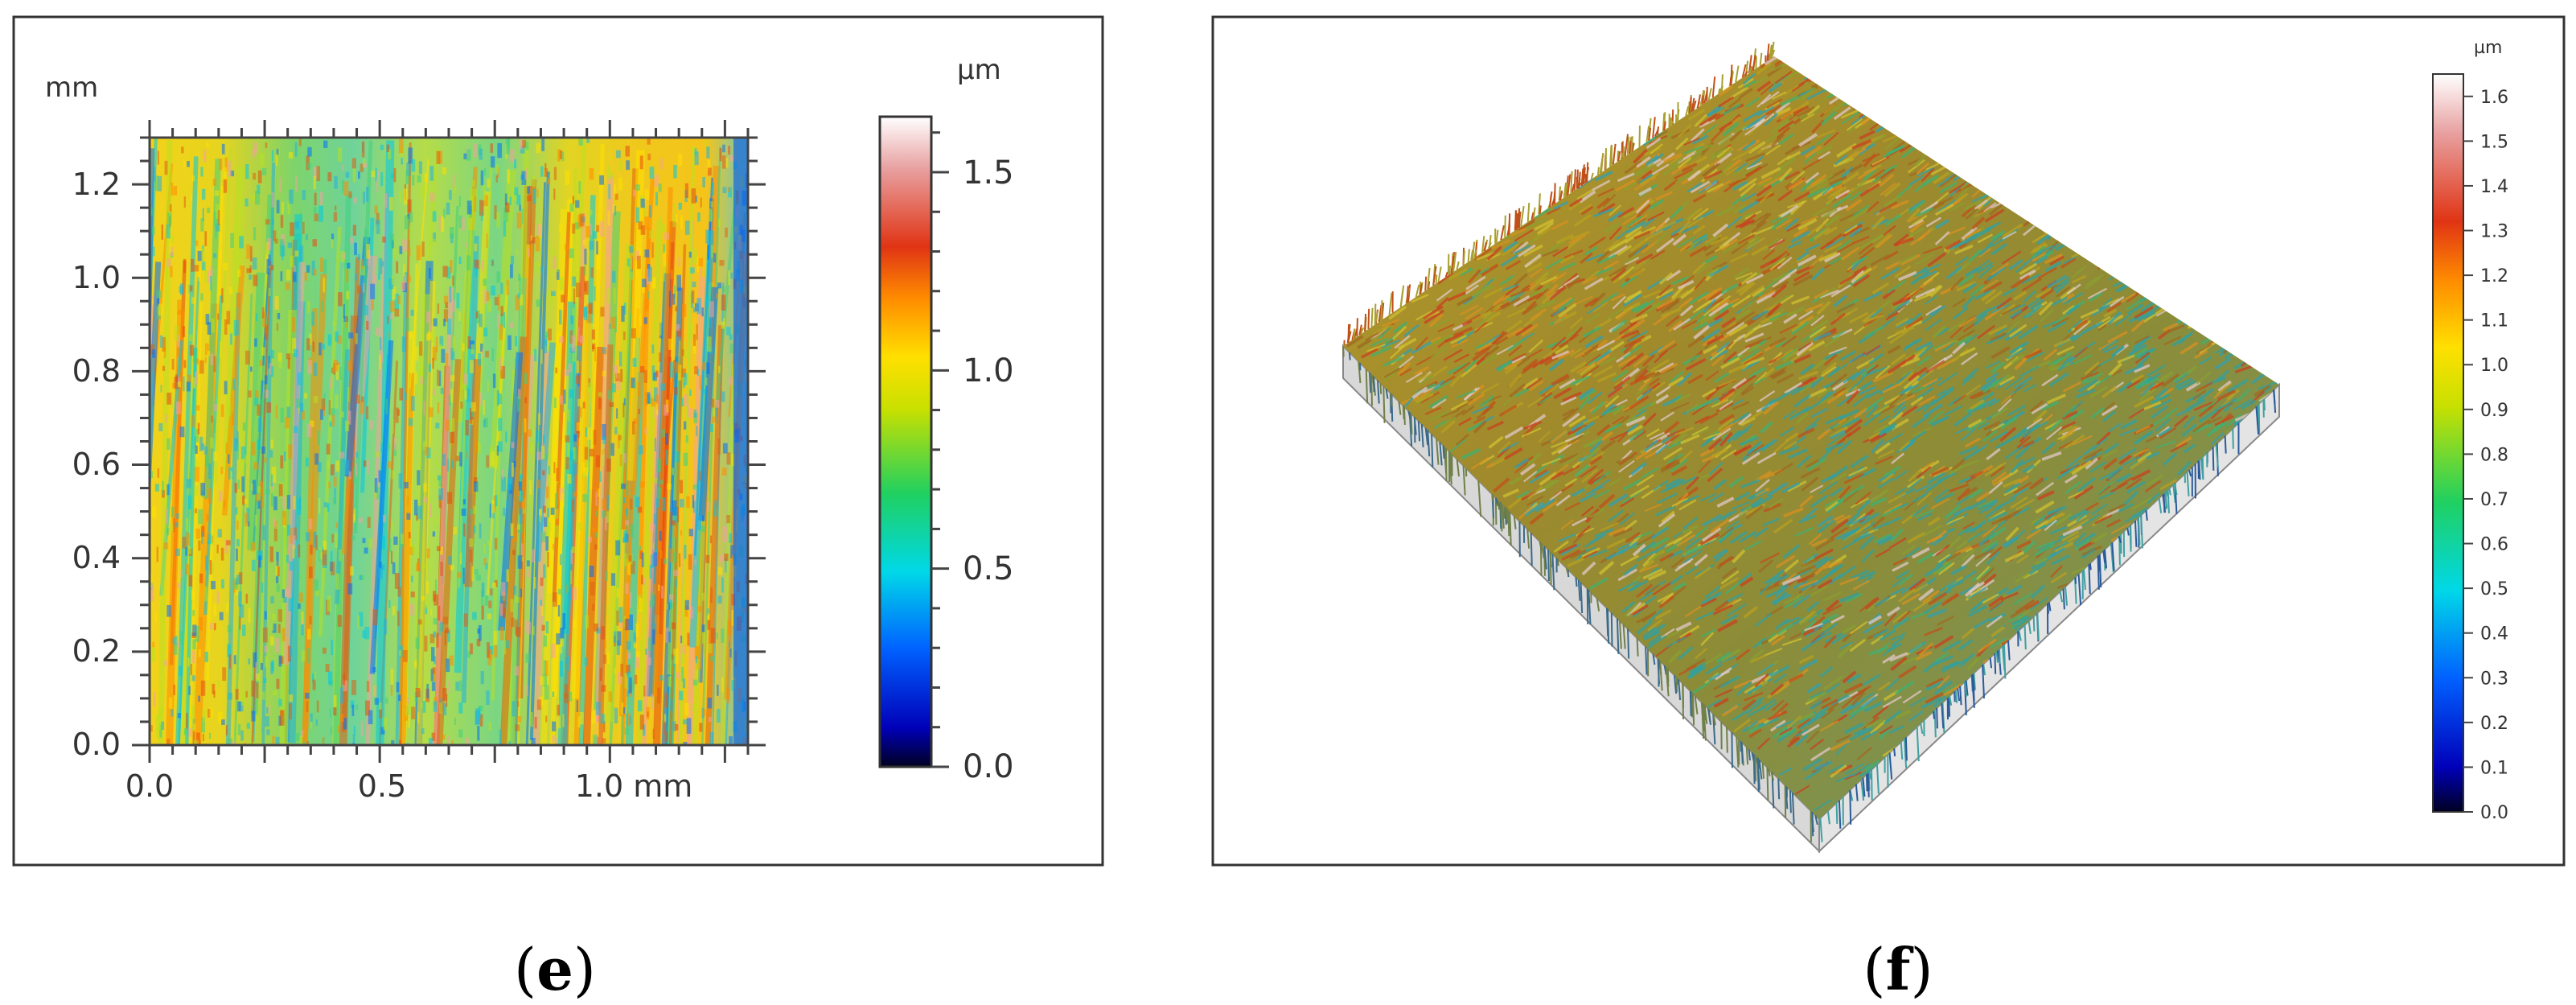 This screenshot has width=2576, height=1005. I want to click on colorbar-tick-label: 0.4, so click(2494, 634).